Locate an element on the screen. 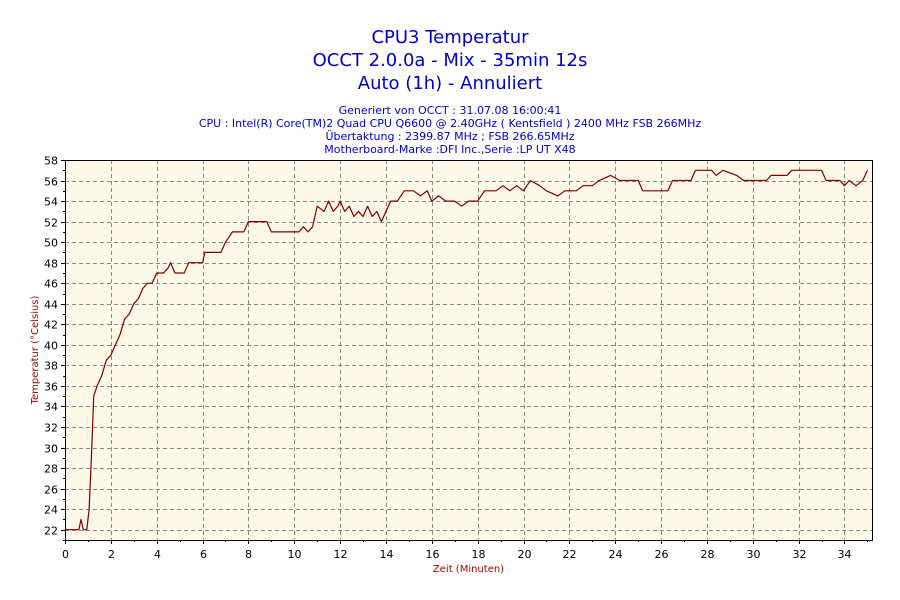 The width and height of the screenshot is (900, 600). x-tick-label: 10 is located at coordinates (295, 554).